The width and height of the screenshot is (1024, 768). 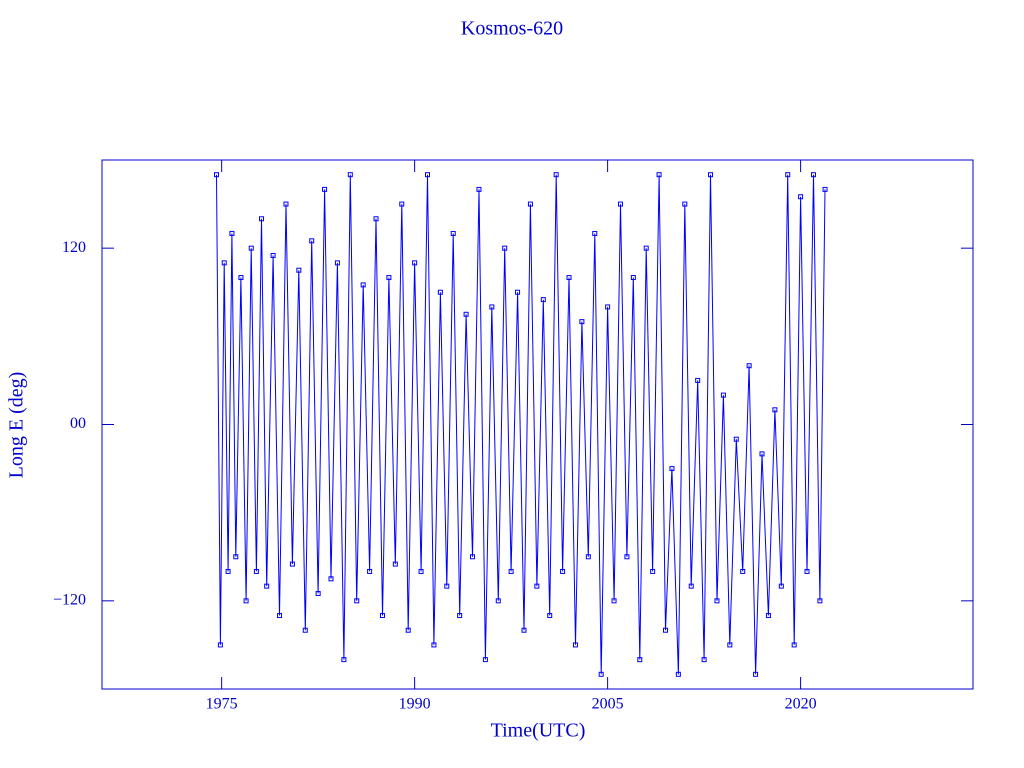 What do you see at coordinates (78, 423) in the screenshot?
I see `y-tick-label: 00` at bounding box center [78, 423].